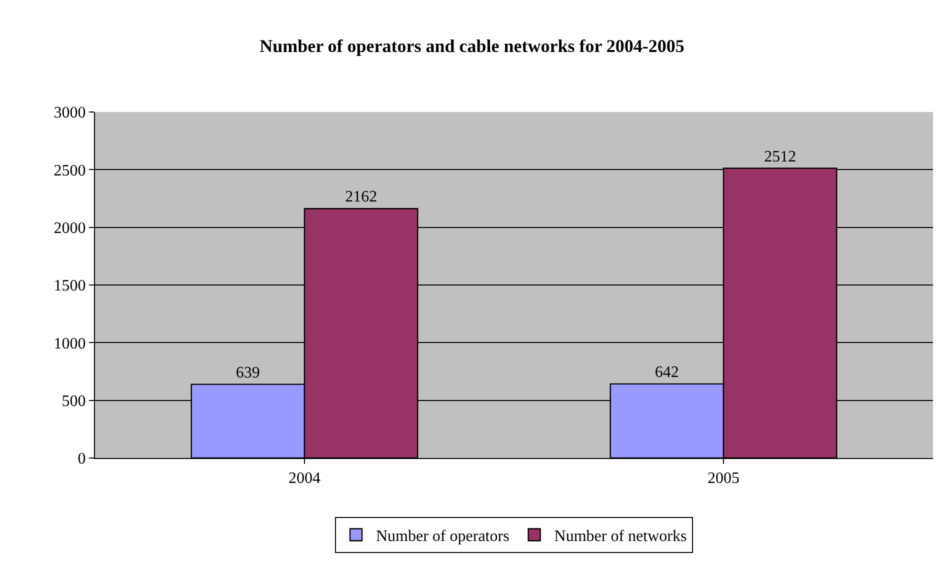 This screenshot has height=564, width=944. I want to click on x-tick-label: 2004, so click(304, 479).